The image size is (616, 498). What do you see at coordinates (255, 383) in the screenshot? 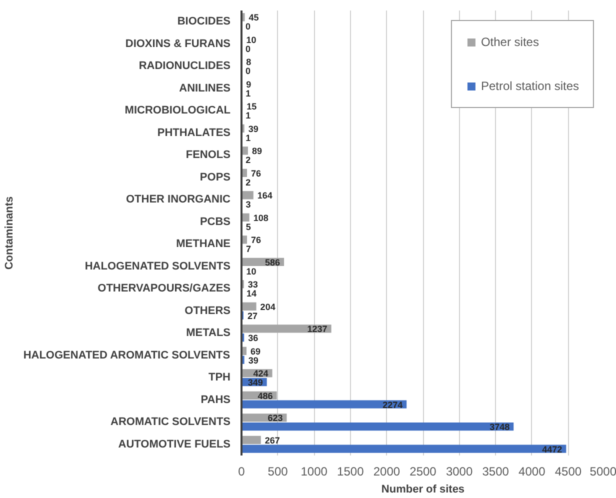
I see `data-label: 349` at bounding box center [255, 383].